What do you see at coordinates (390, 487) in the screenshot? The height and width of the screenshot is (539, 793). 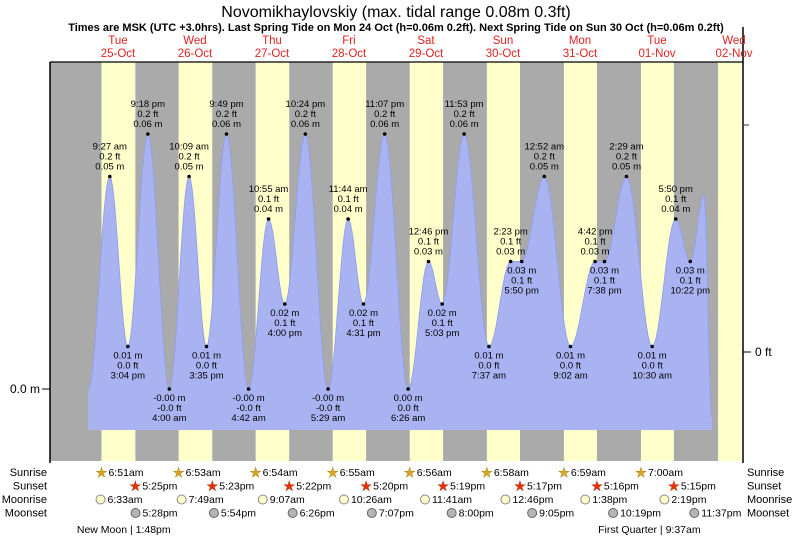 I see `sunset-time: 5:20pm` at bounding box center [390, 487].